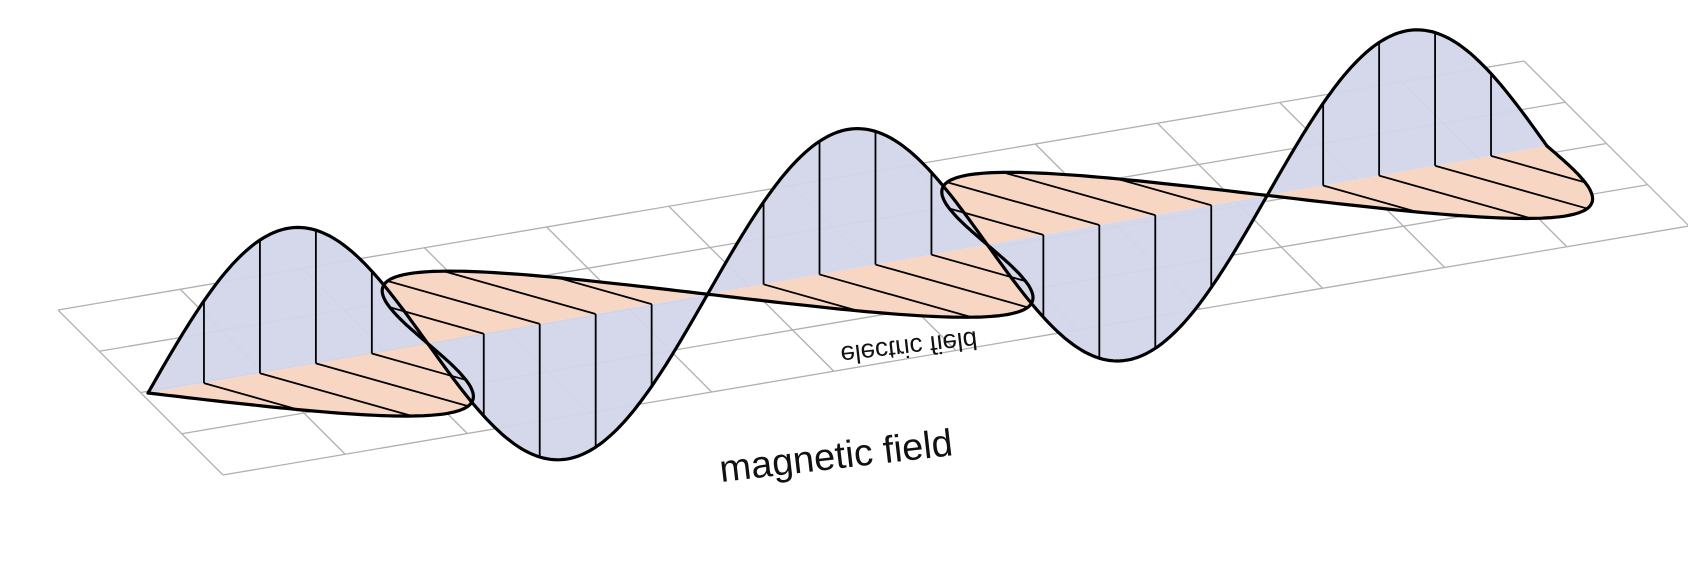  I want to click on magnetic-field-label: magnetic field, so click(836, 456).